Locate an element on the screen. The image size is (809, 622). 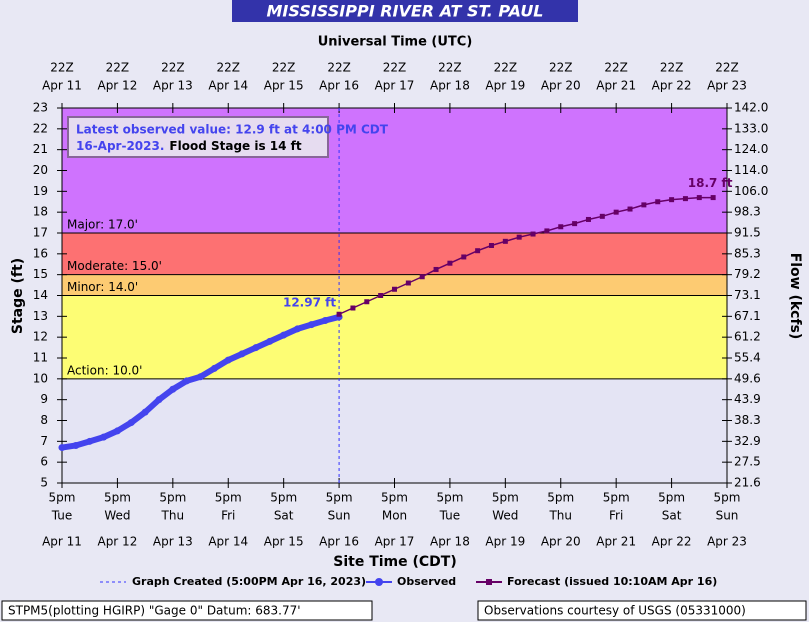
y-tick-label: 15 is located at coordinates (40, 274).